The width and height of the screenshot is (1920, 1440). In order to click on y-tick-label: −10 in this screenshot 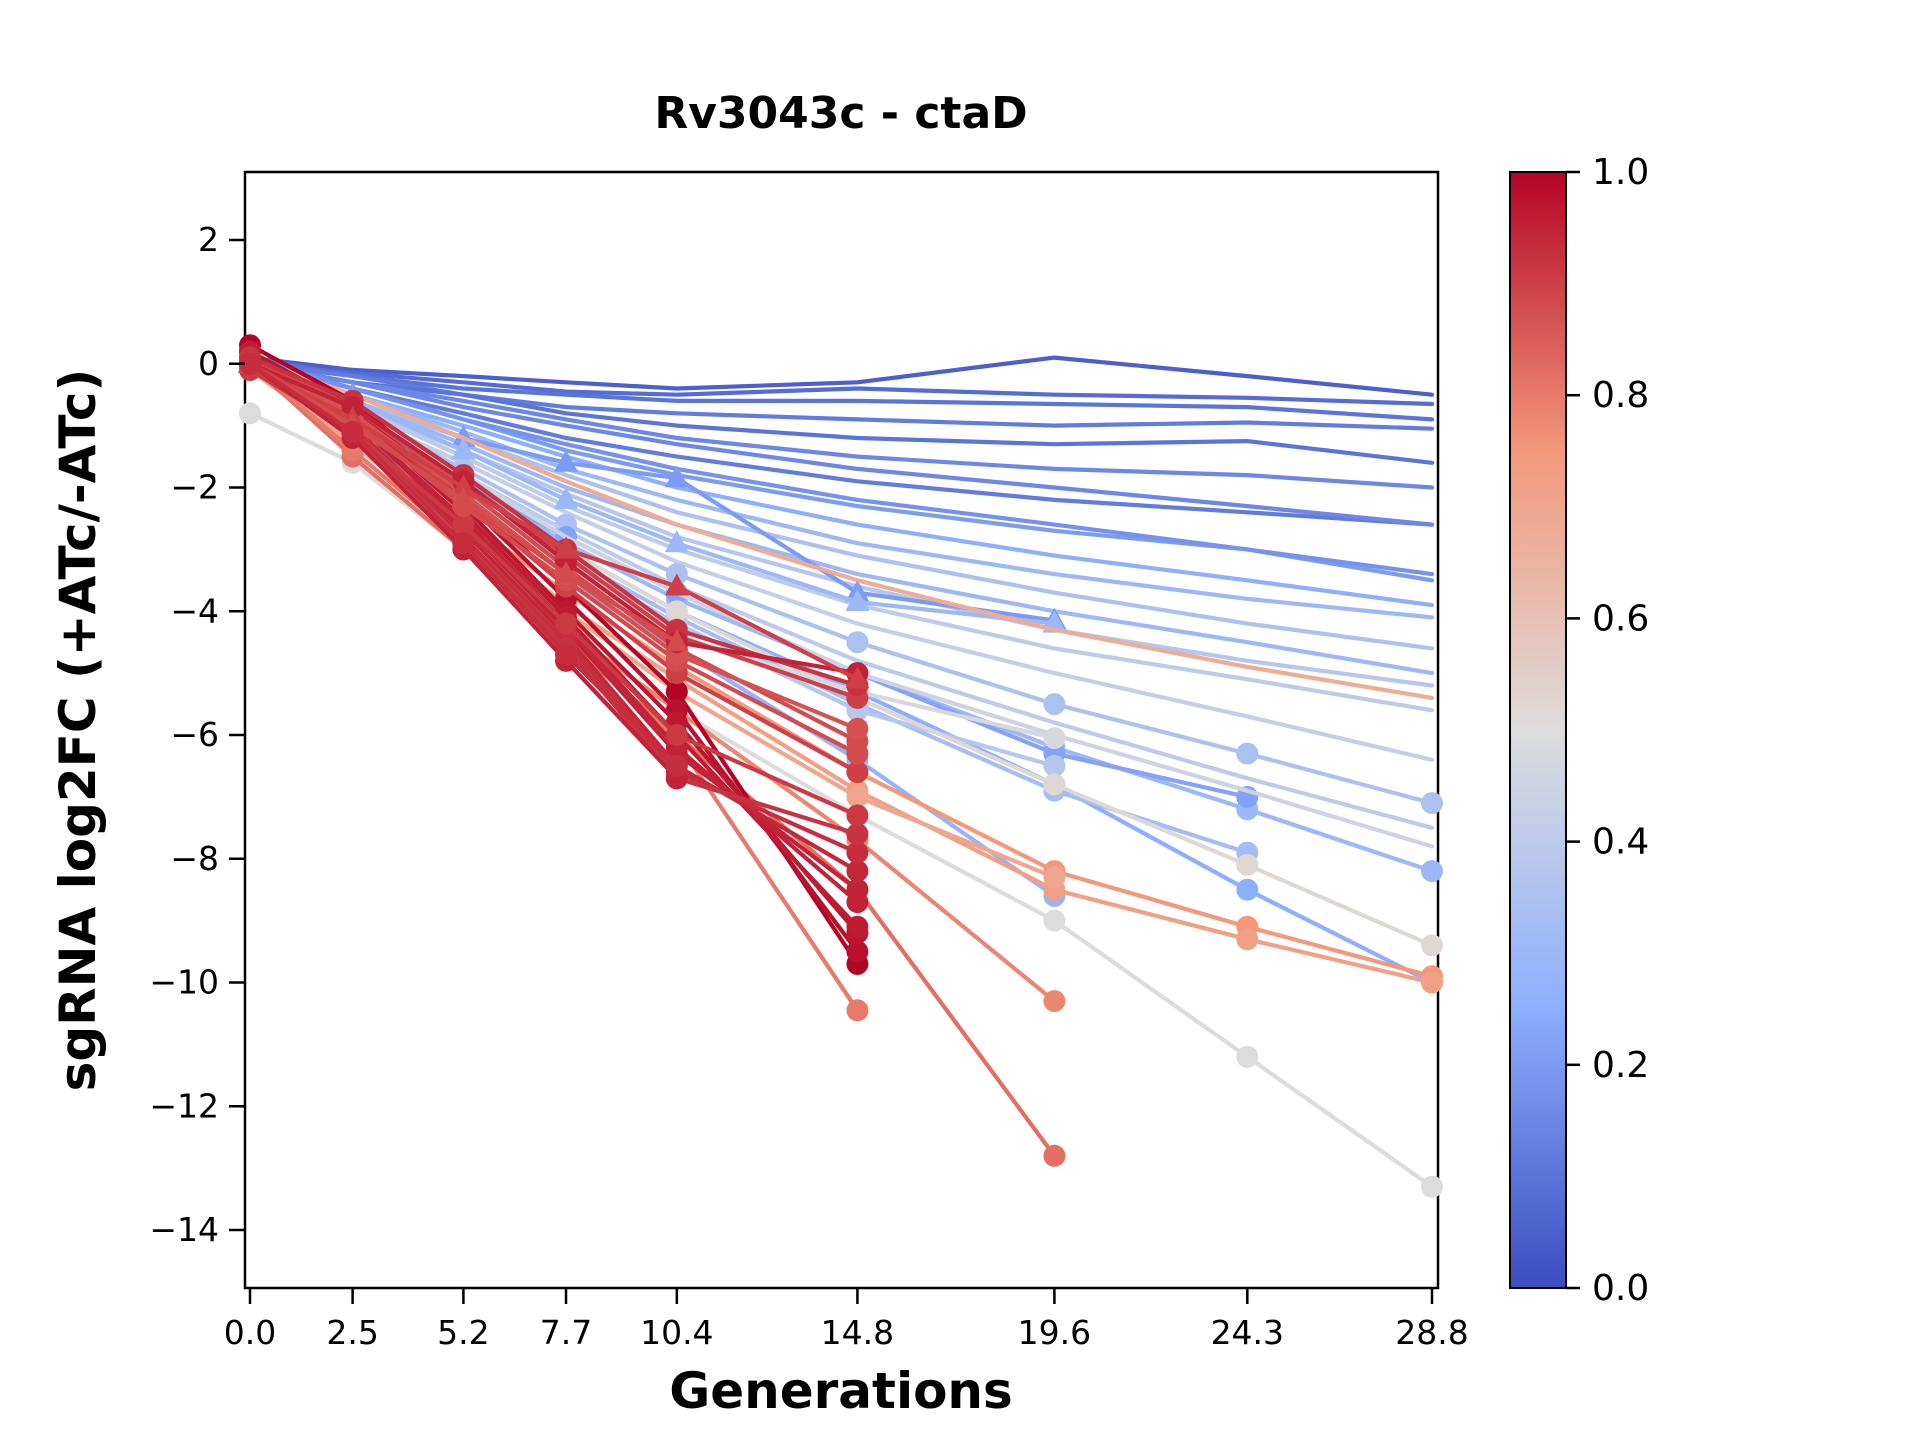, I will do `click(184, 982)`.